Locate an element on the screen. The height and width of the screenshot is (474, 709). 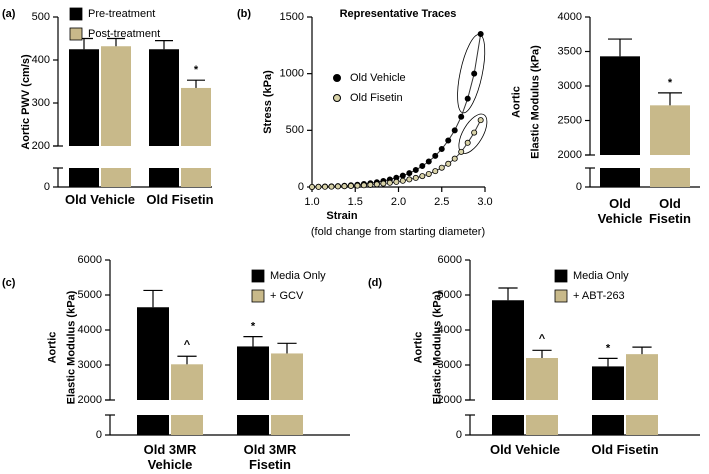
category-text: Old 3MR Vehicle is located at coordinates (170, 457).